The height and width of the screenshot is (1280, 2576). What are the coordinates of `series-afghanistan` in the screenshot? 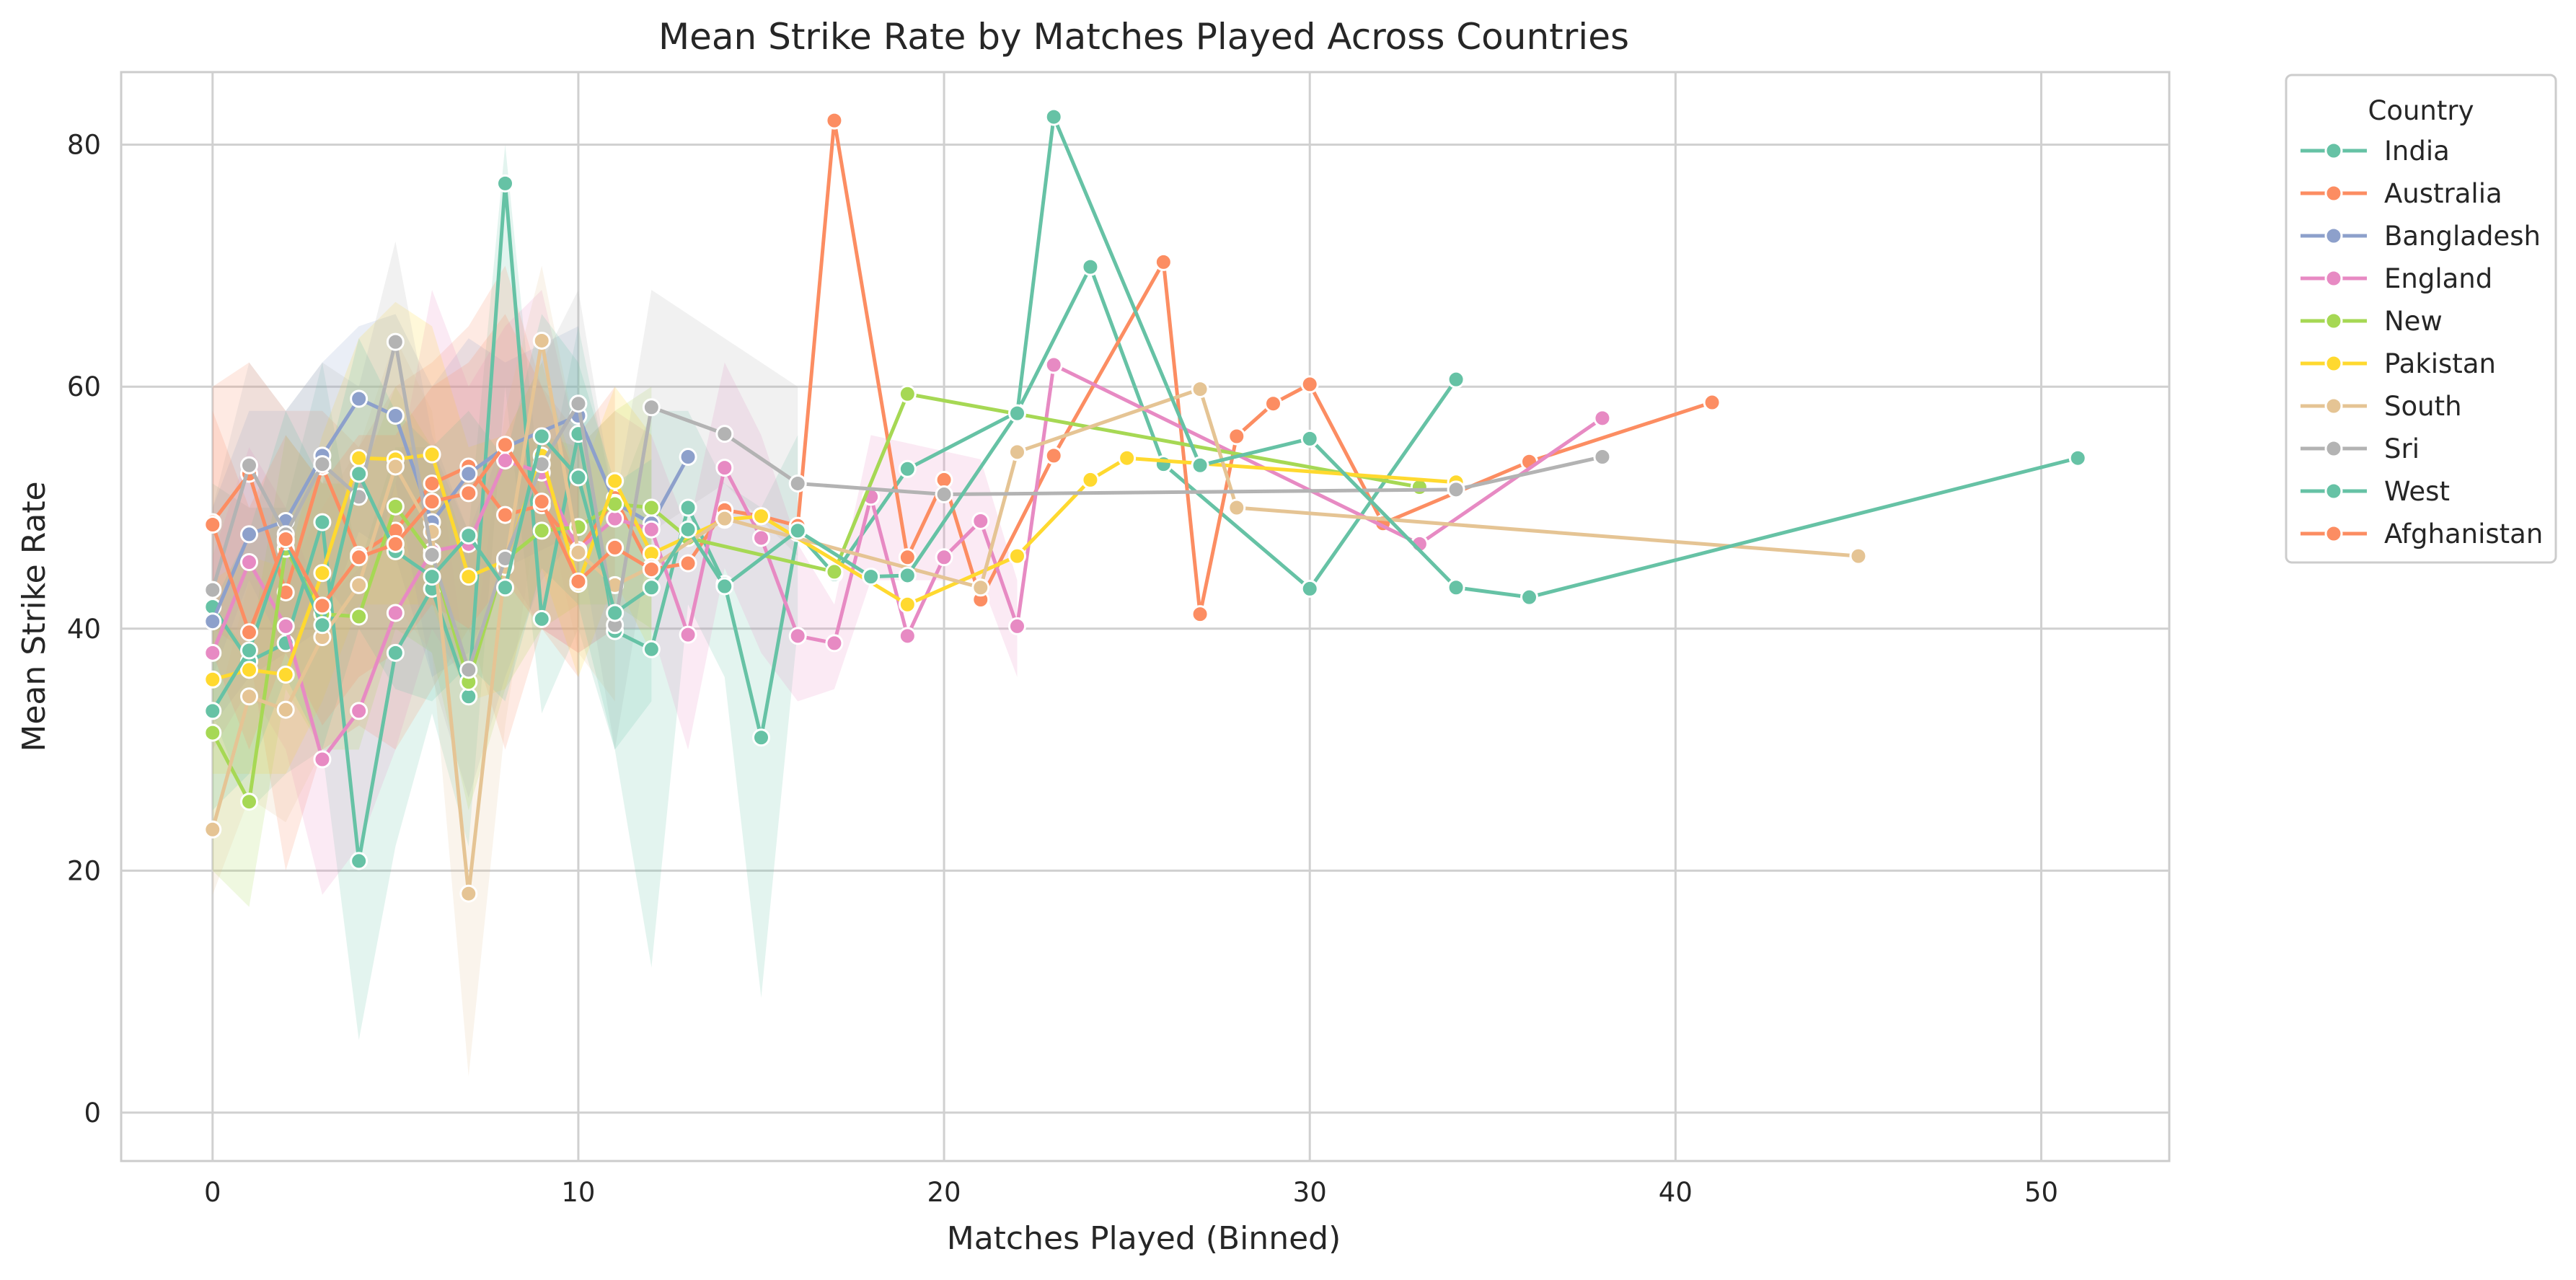 It's located at (432, 539).